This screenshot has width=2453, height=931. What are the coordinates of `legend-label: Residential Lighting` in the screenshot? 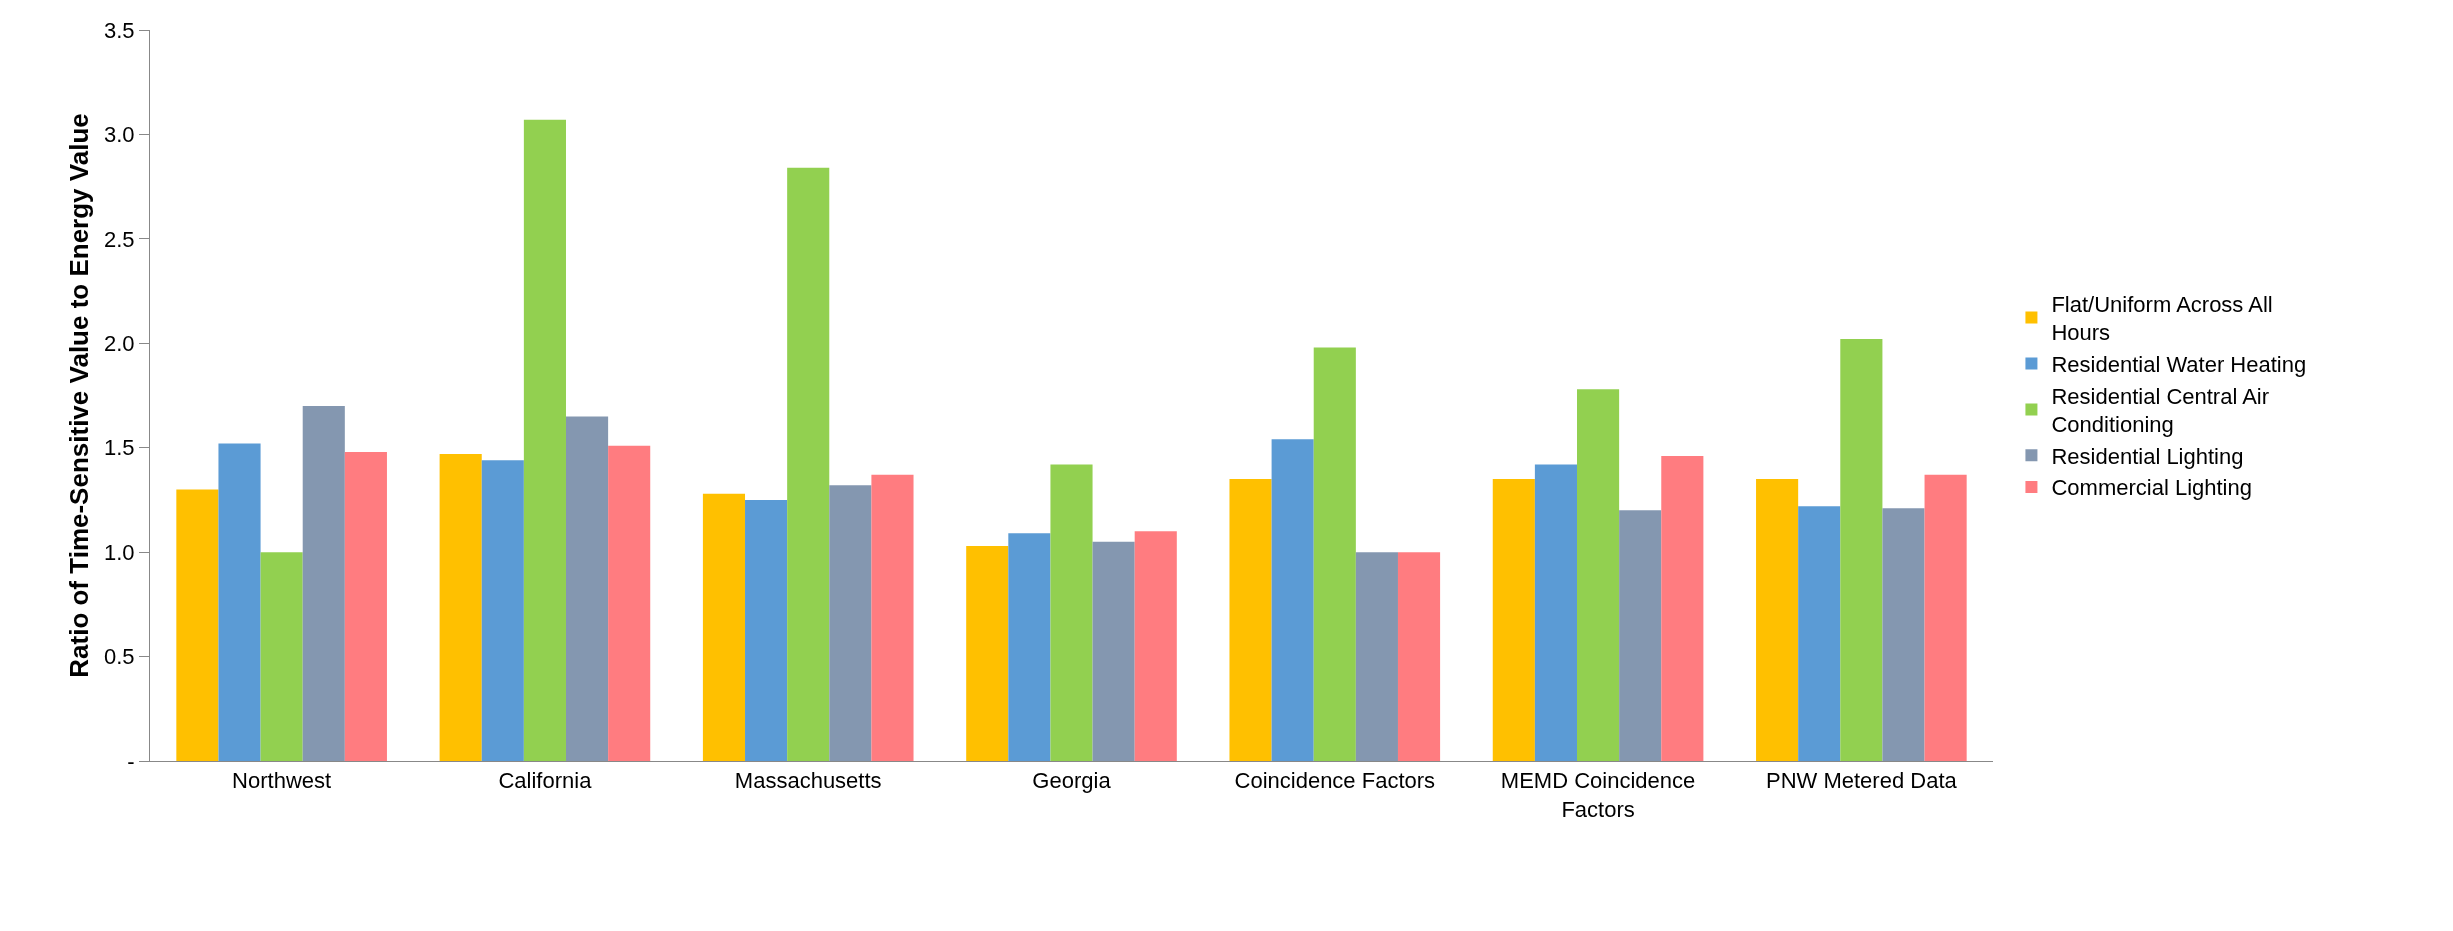 It's located at (2147, 456).